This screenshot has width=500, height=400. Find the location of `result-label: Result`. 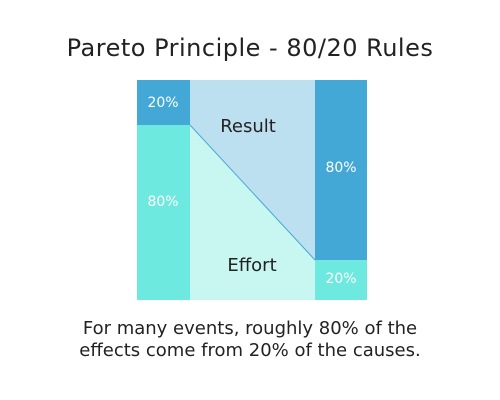

result-label: Result is located at coordinates (248, 126).